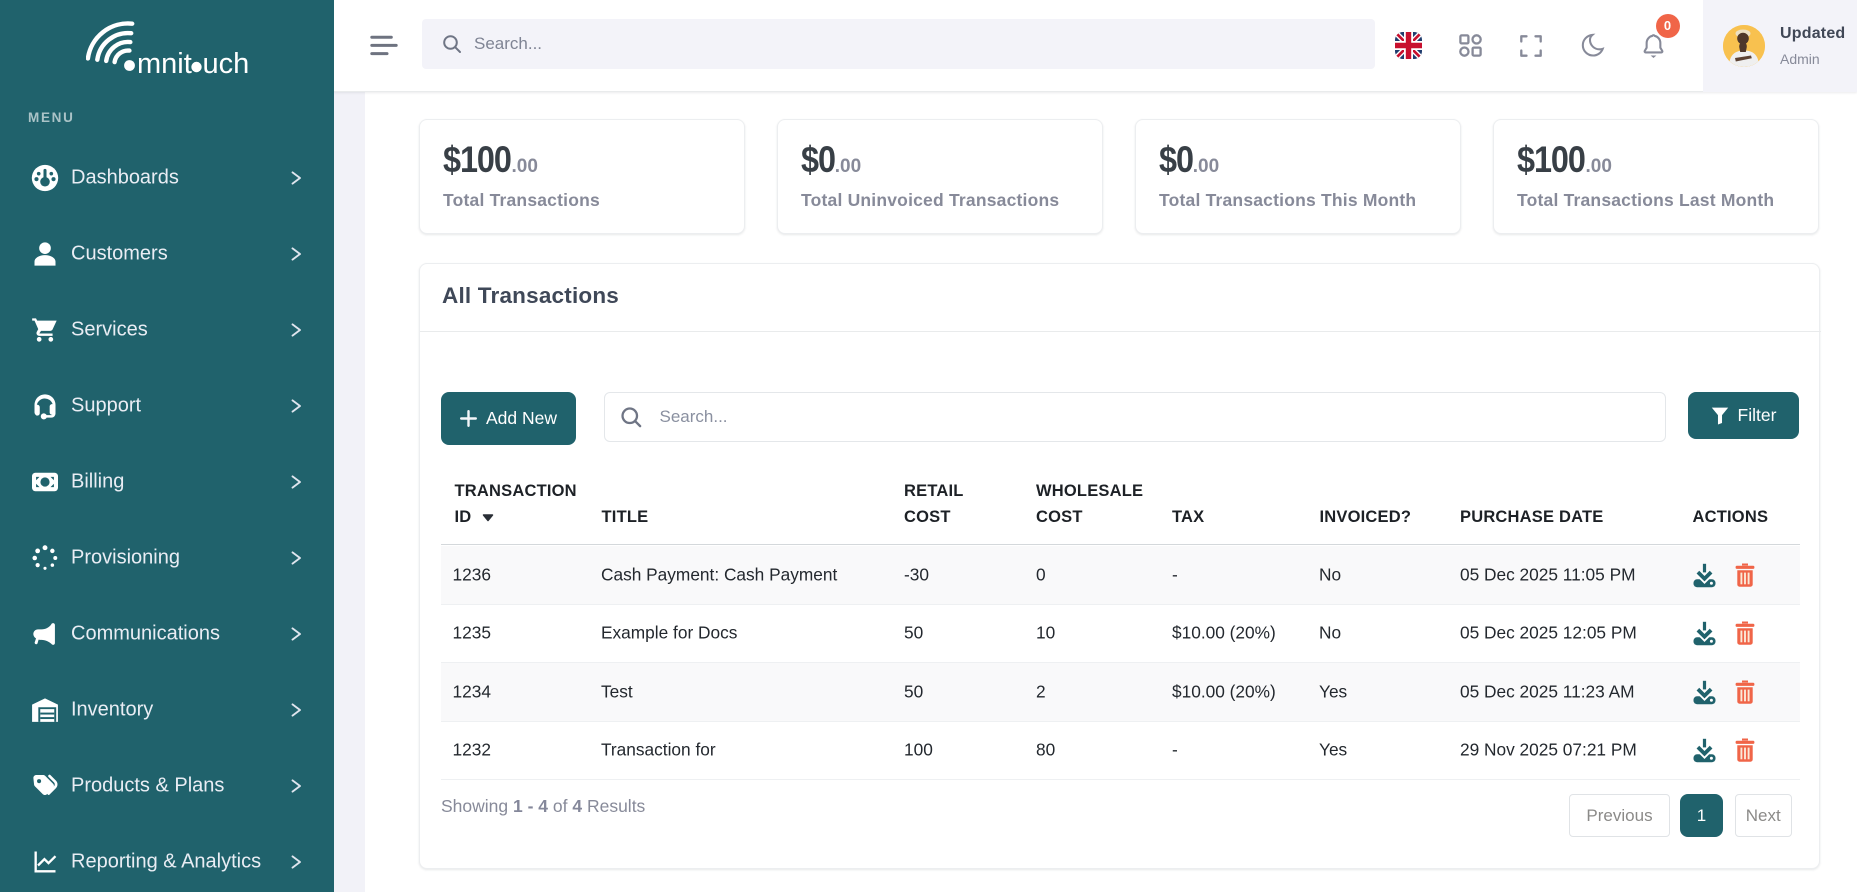 The height and width of the screenshot is (892, 1857). What do you see at coordinates (164, 64) in the screenshot?
I see `svg-text: mnit` at bounding box center [164, 64].